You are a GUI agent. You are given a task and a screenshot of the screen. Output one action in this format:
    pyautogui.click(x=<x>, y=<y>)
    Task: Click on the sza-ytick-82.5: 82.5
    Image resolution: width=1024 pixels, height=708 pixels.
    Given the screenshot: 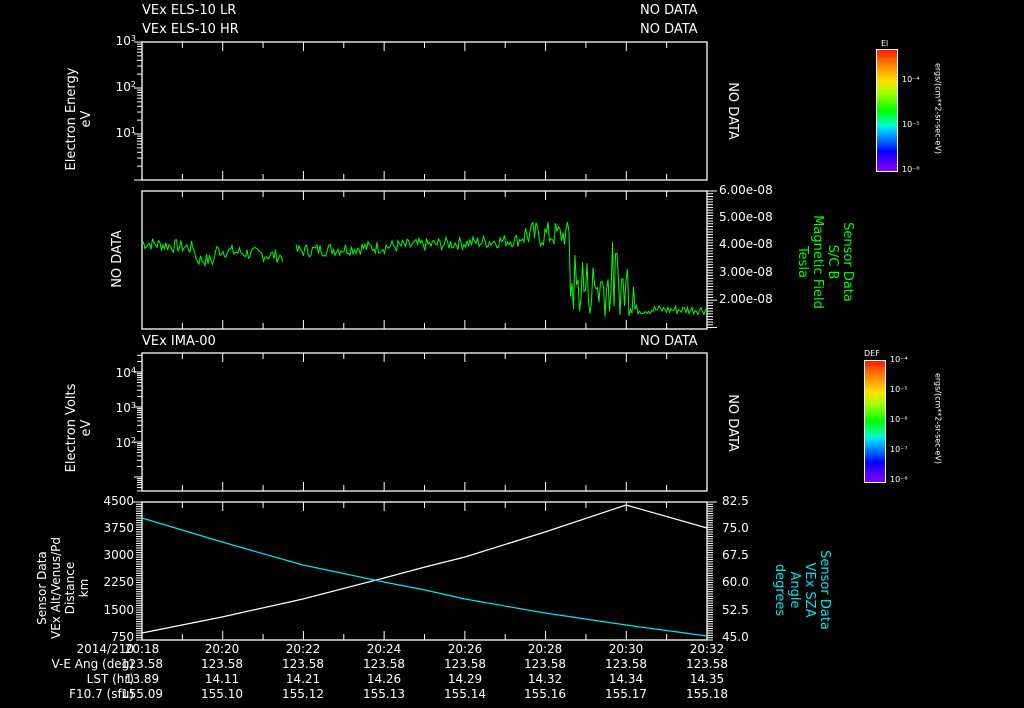 What is the action you would take?
    pyautogui.click(x=735, y=501)
    